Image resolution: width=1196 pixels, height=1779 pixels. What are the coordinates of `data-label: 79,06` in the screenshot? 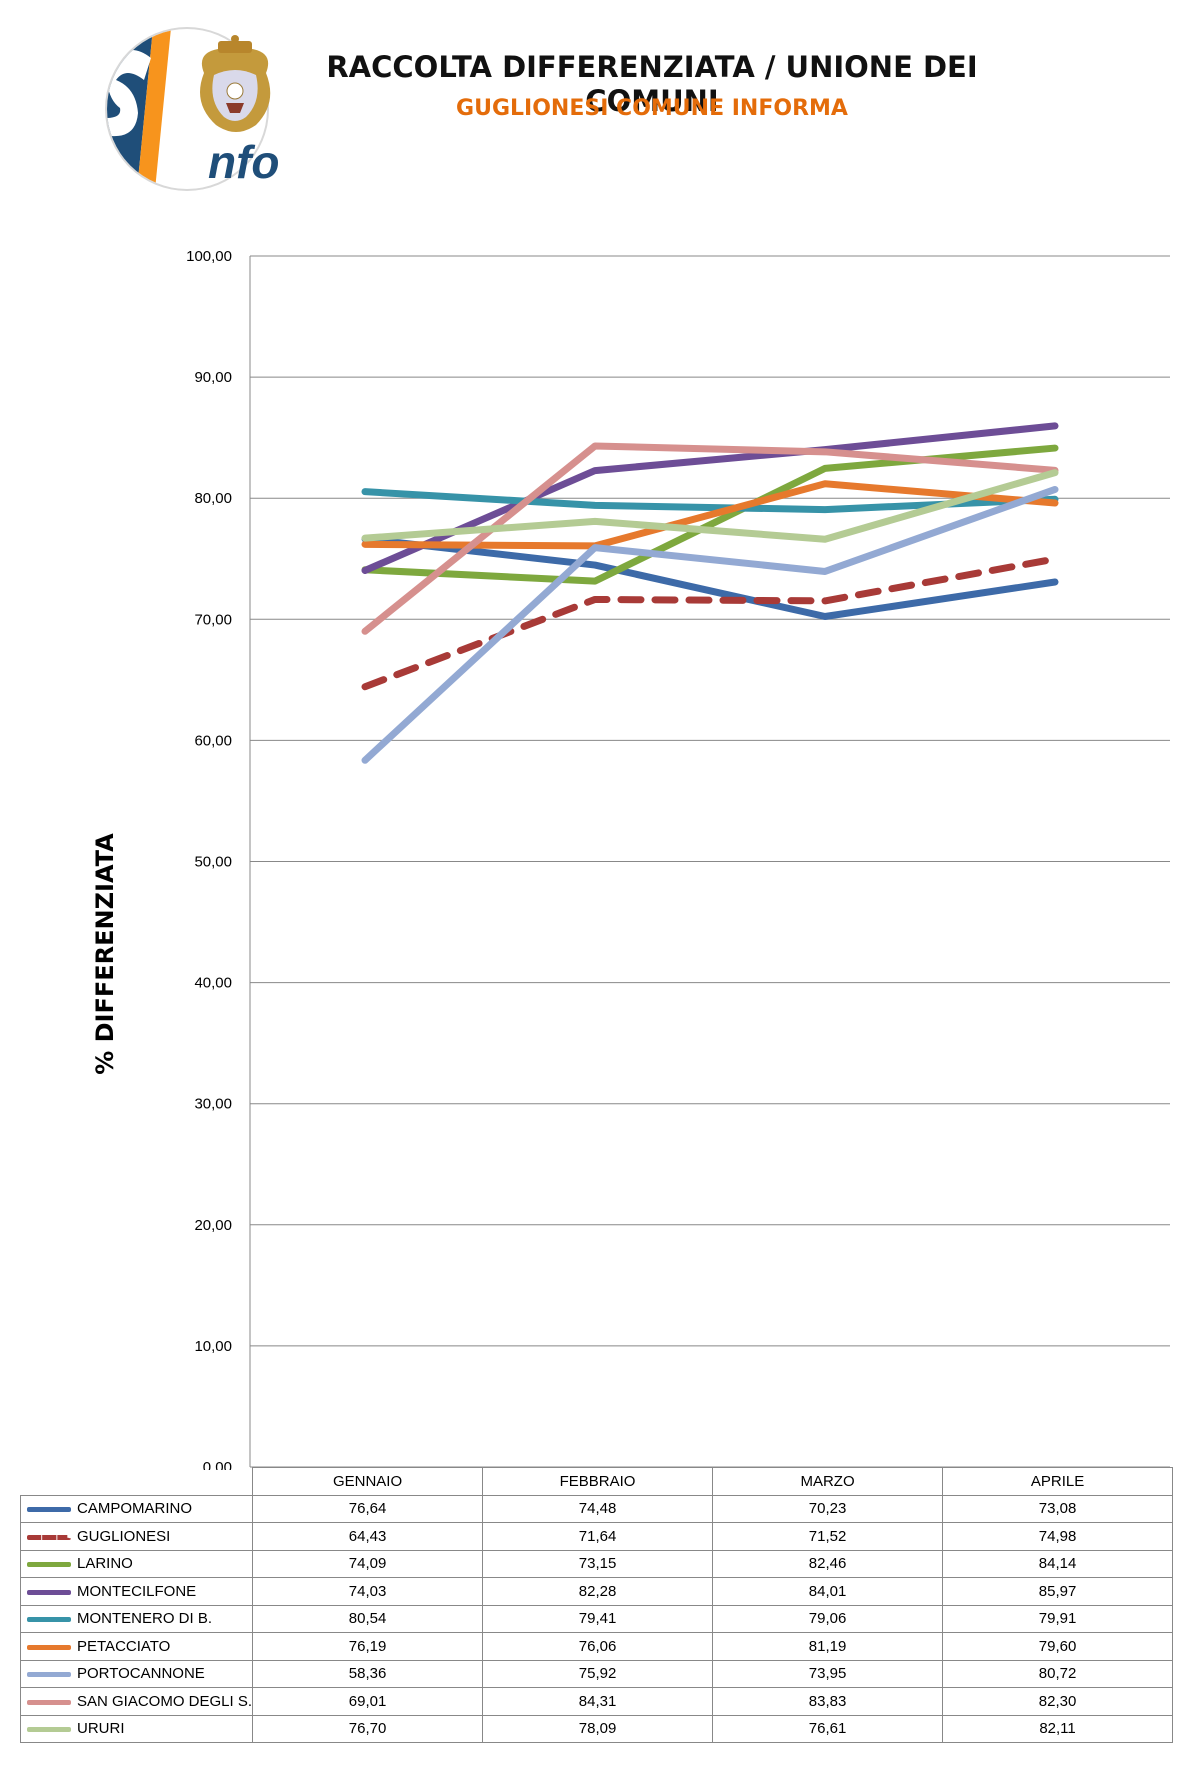 It's located at (828, 1618).